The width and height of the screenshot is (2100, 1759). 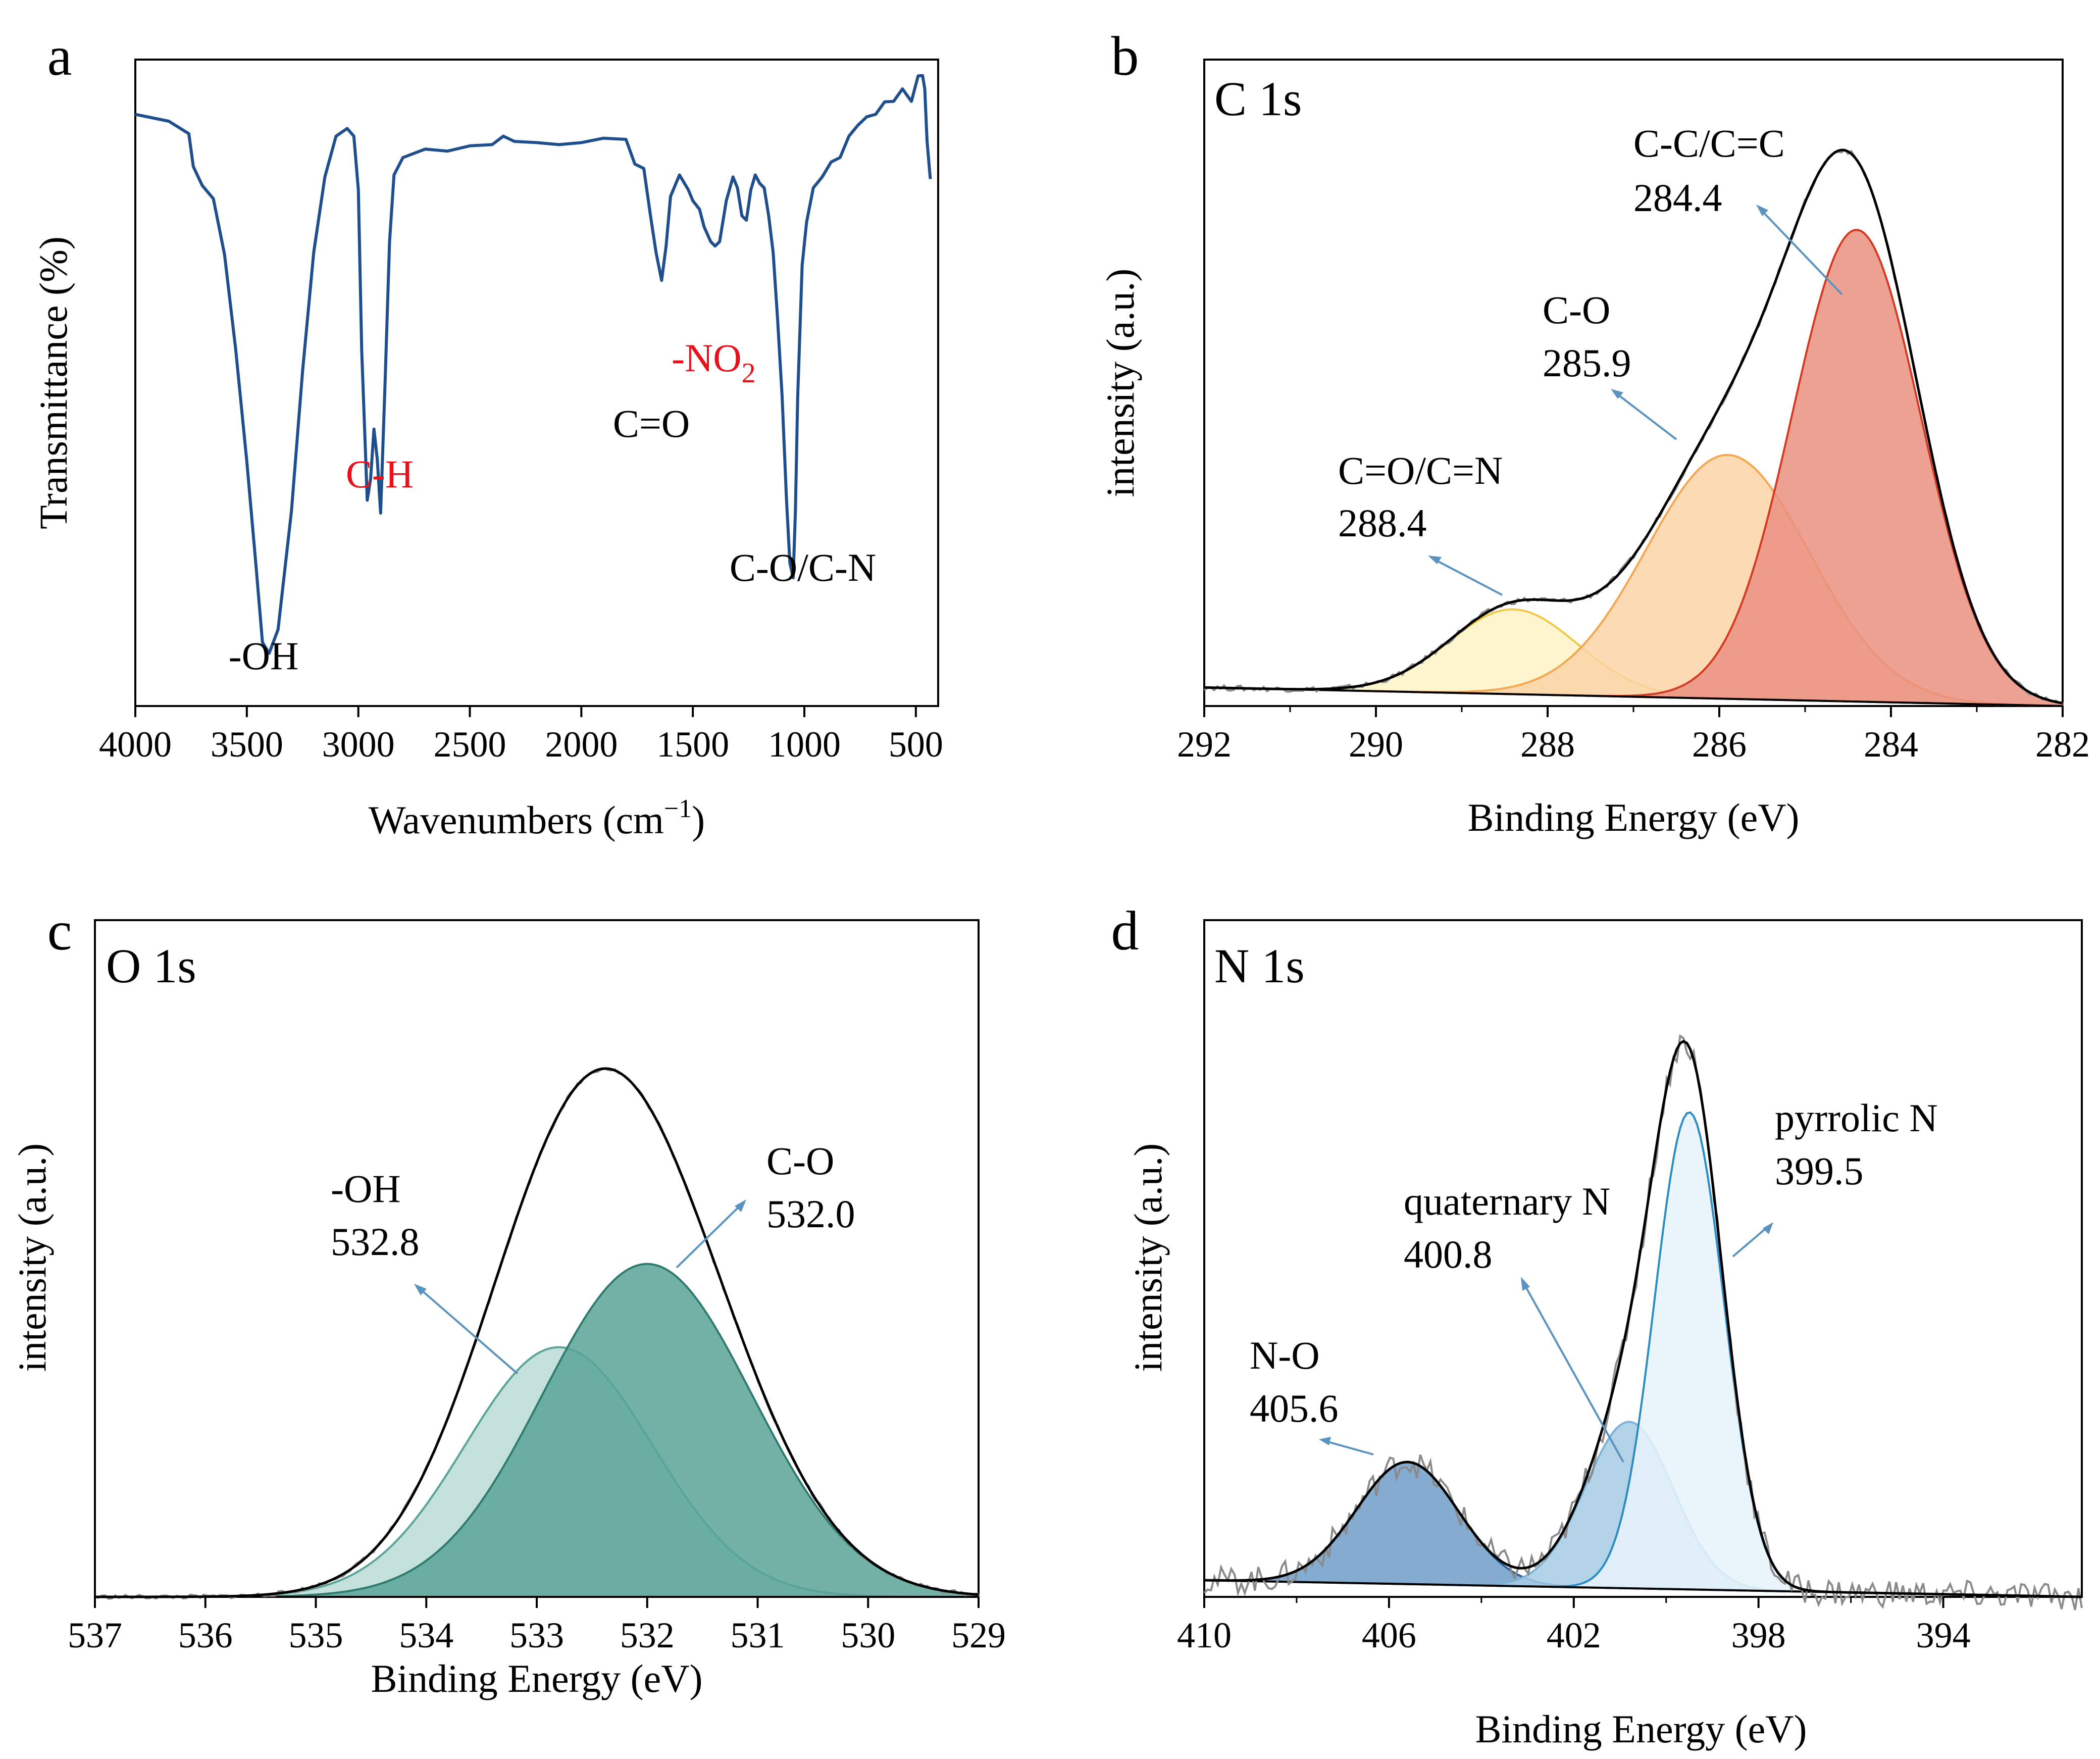 What do you see at coordinates (1752, 1240) in the screenshot?
I see `arrow-d-pyr` at bounding box center [1752, 1240].